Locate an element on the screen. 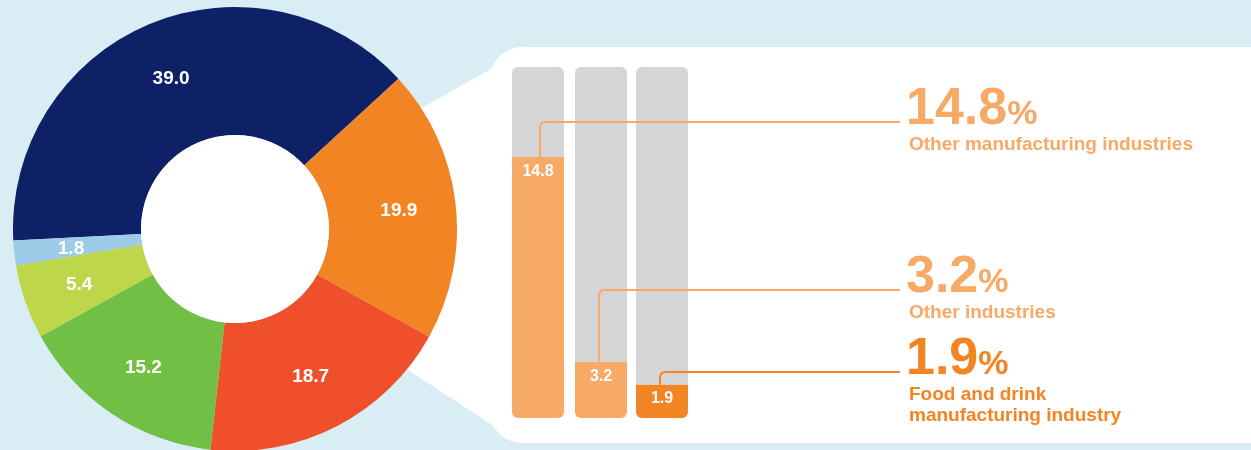 This screenshot has width=1251, height=450. text: Other industries is located at coordinates (982, 311).